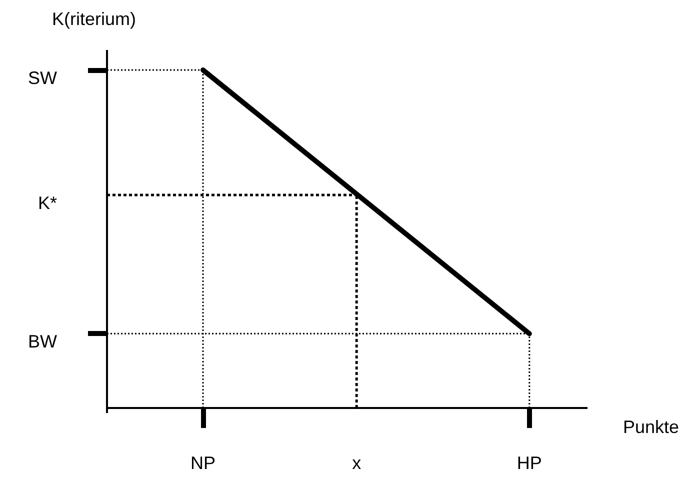  What do you see at coordinates (43, 78) in the screenshot?
I see `ref-line-label: SW` at bounding box center [43, 78].